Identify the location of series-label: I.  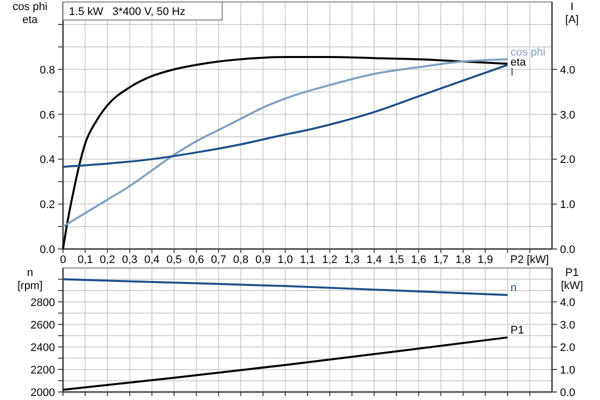
(512, 72).